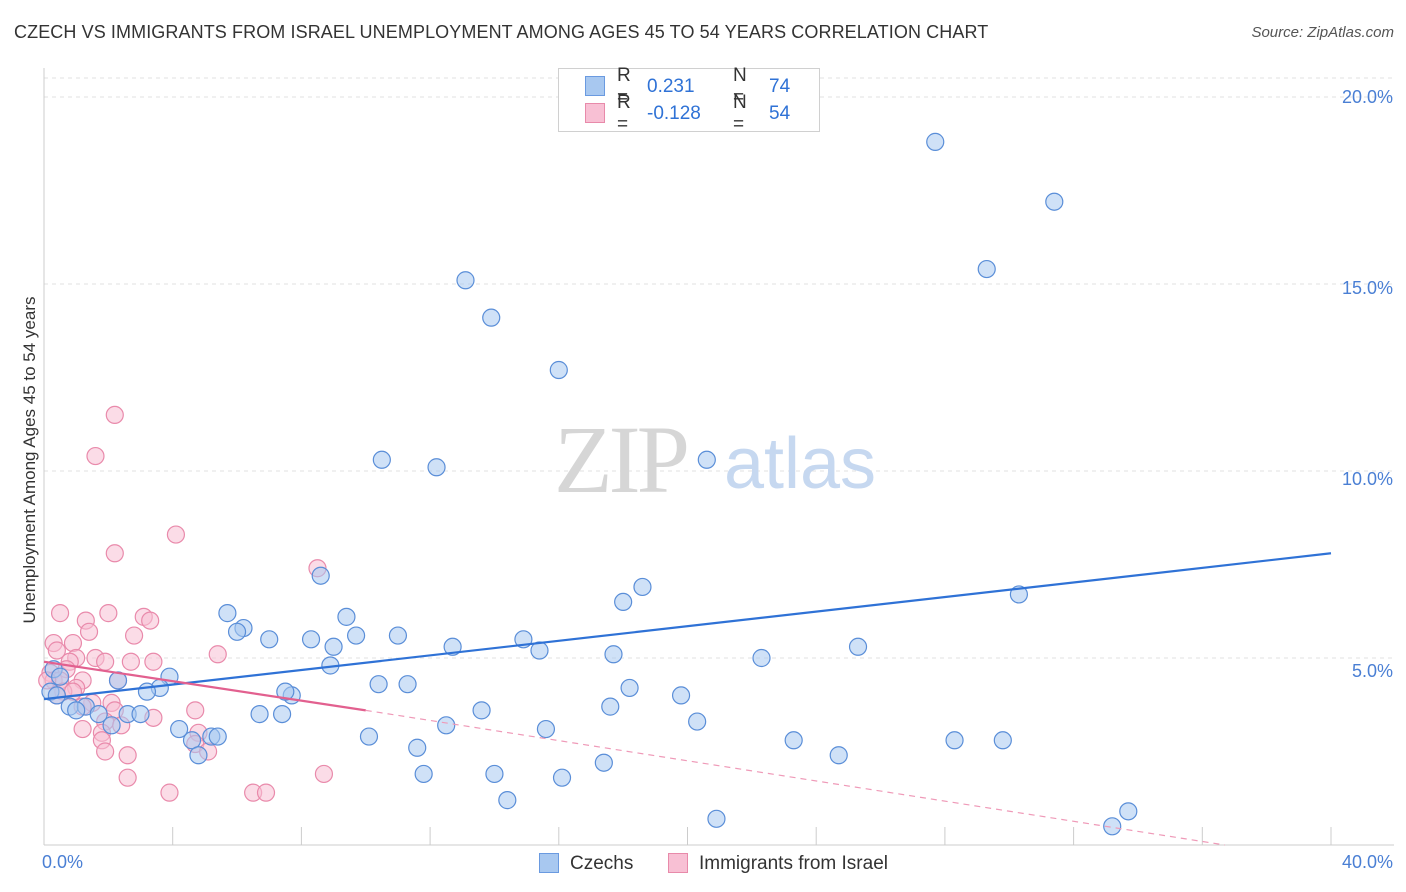 This screenshot has height=892, width=1406. I want to click on watermark-zip: ZIP, so click(620, 459).